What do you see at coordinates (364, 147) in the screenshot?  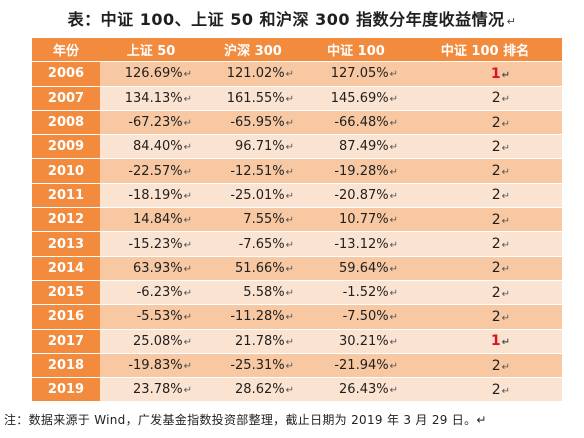 I see `zz100-cell-value: 87.49%` at bounding box center [364, 147].